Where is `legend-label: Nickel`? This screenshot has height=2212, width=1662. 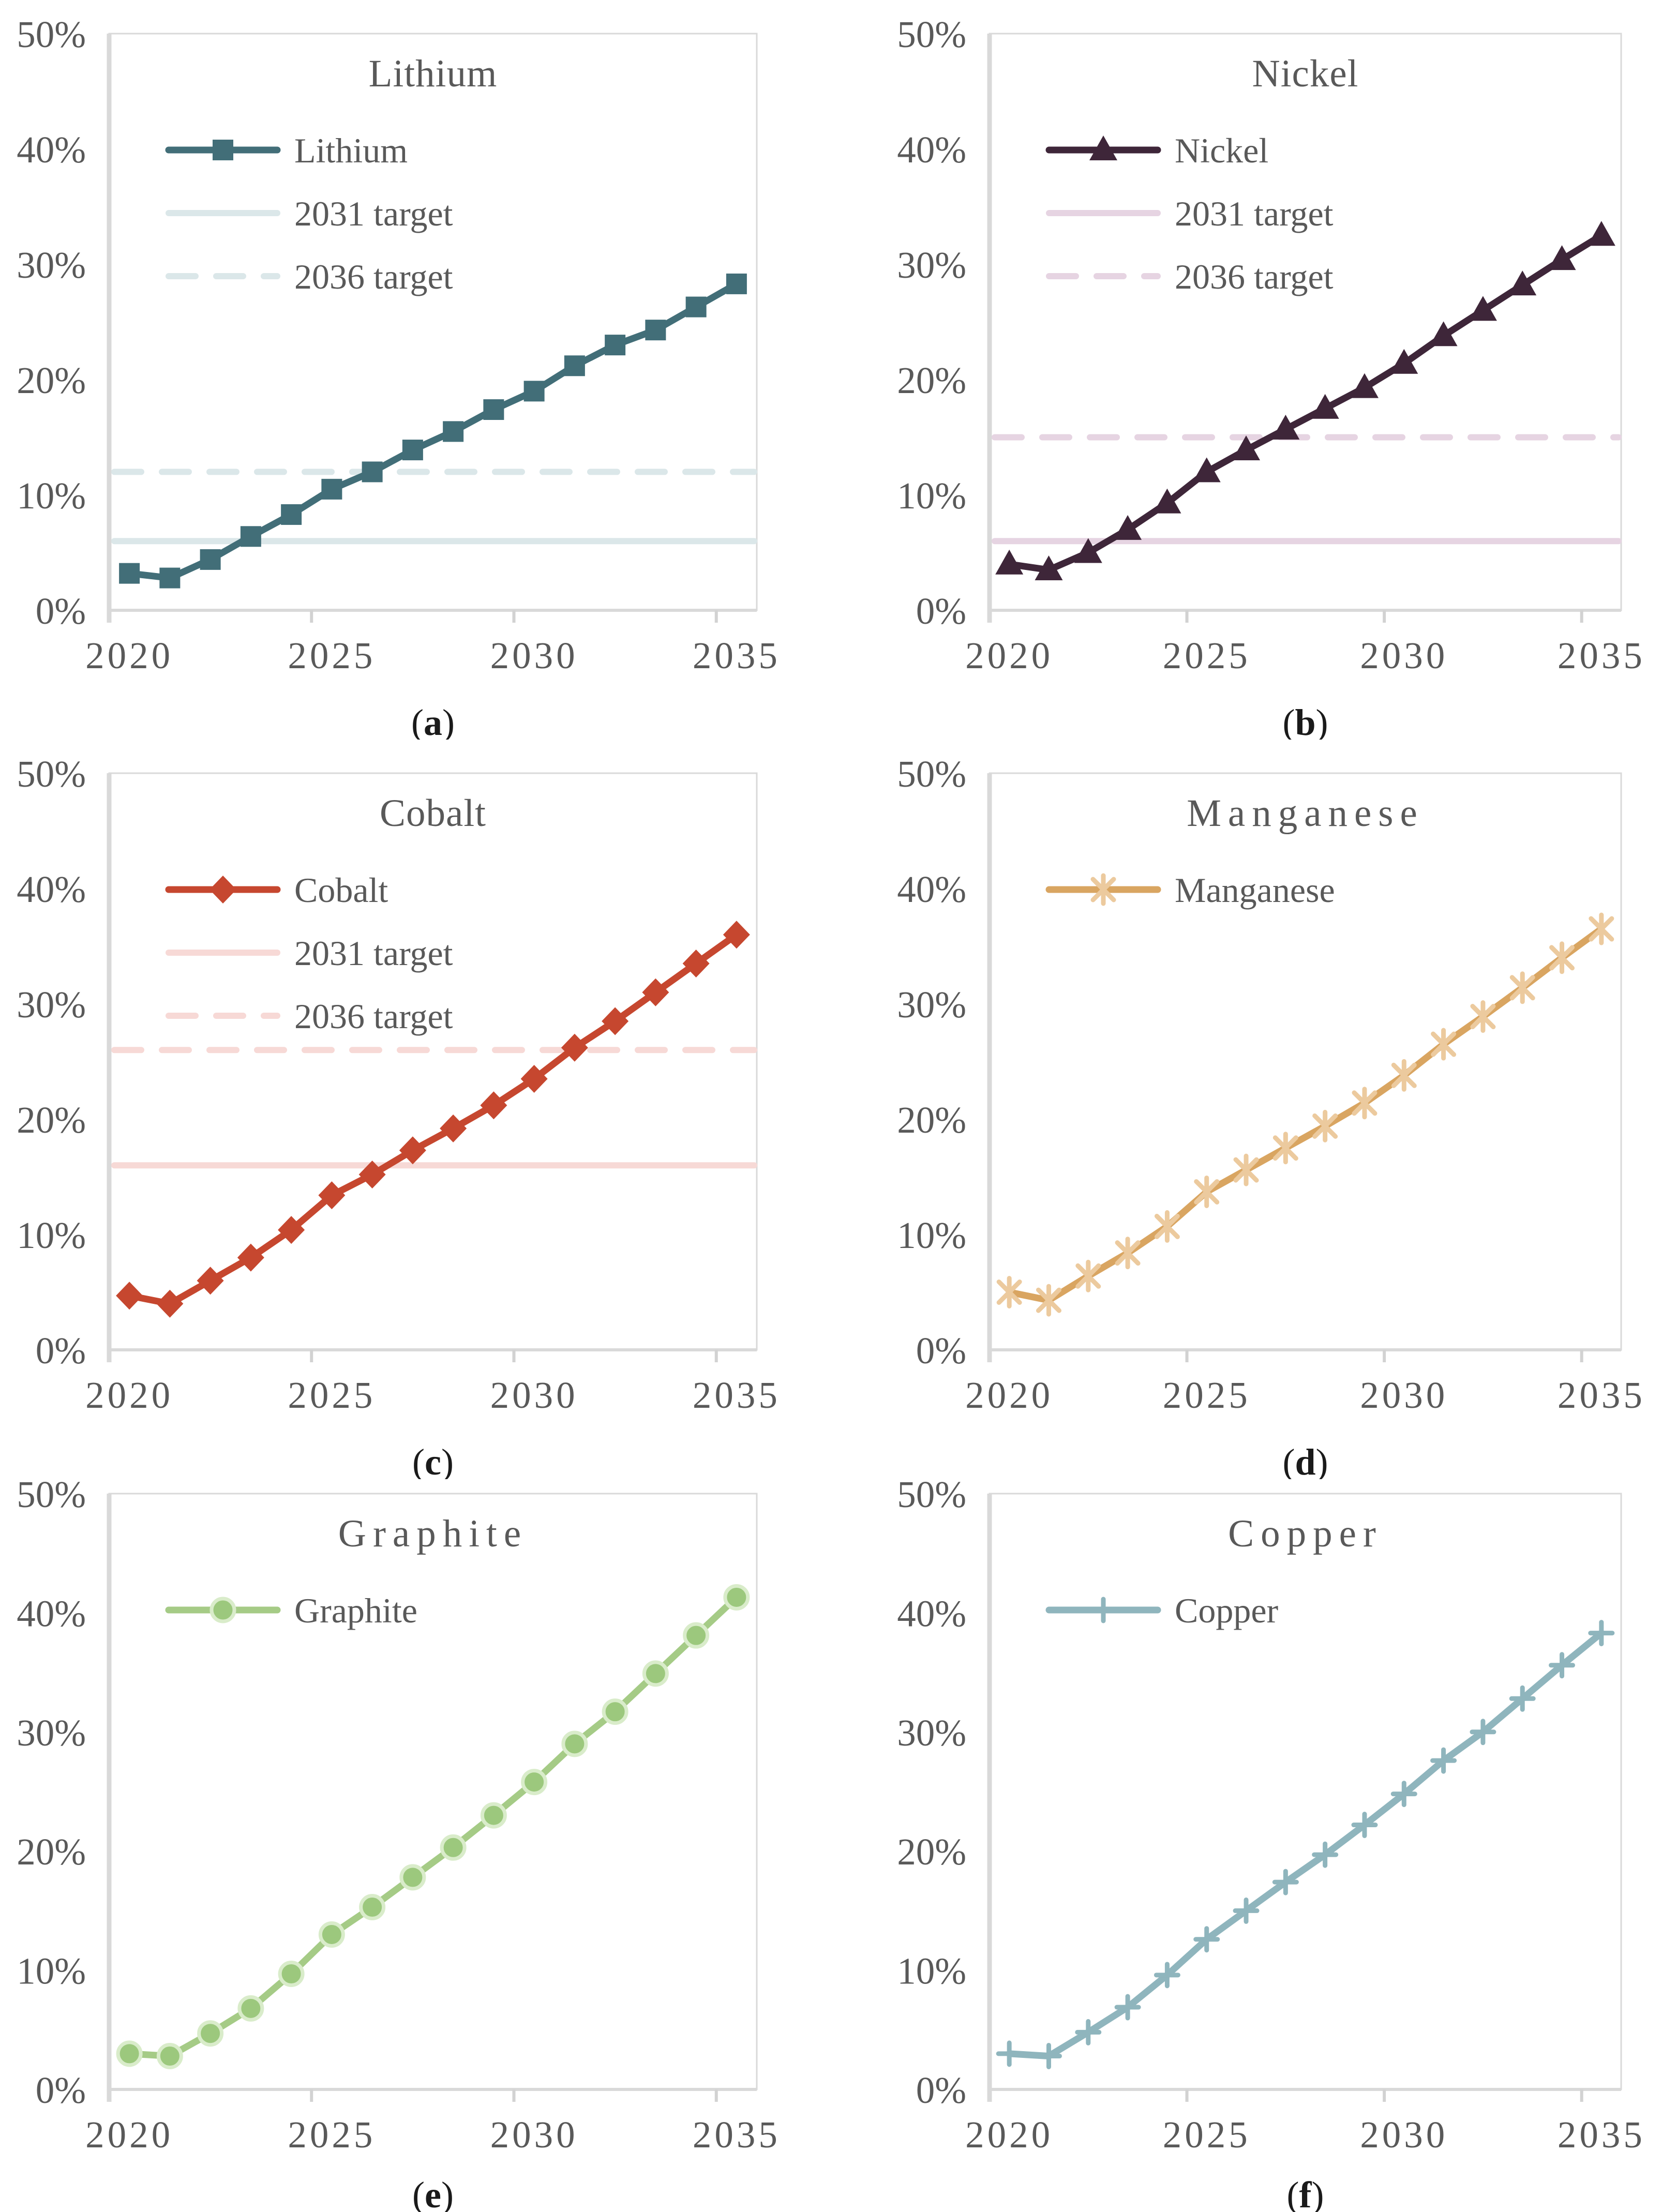 legend-label: Nickel is located at coordinates (1221, 151).